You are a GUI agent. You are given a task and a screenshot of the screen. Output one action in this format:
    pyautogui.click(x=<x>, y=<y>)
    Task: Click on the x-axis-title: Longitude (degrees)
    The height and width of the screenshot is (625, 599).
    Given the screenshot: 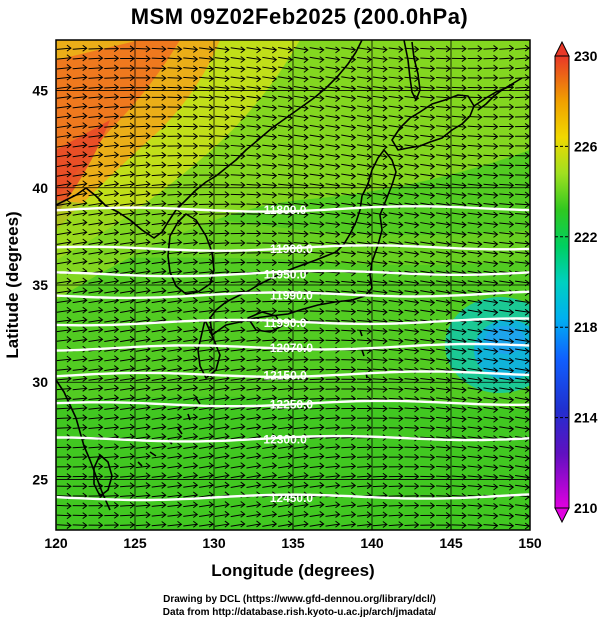 What is the action you would take?
    pyautogui.click(x=292, y=570)
    